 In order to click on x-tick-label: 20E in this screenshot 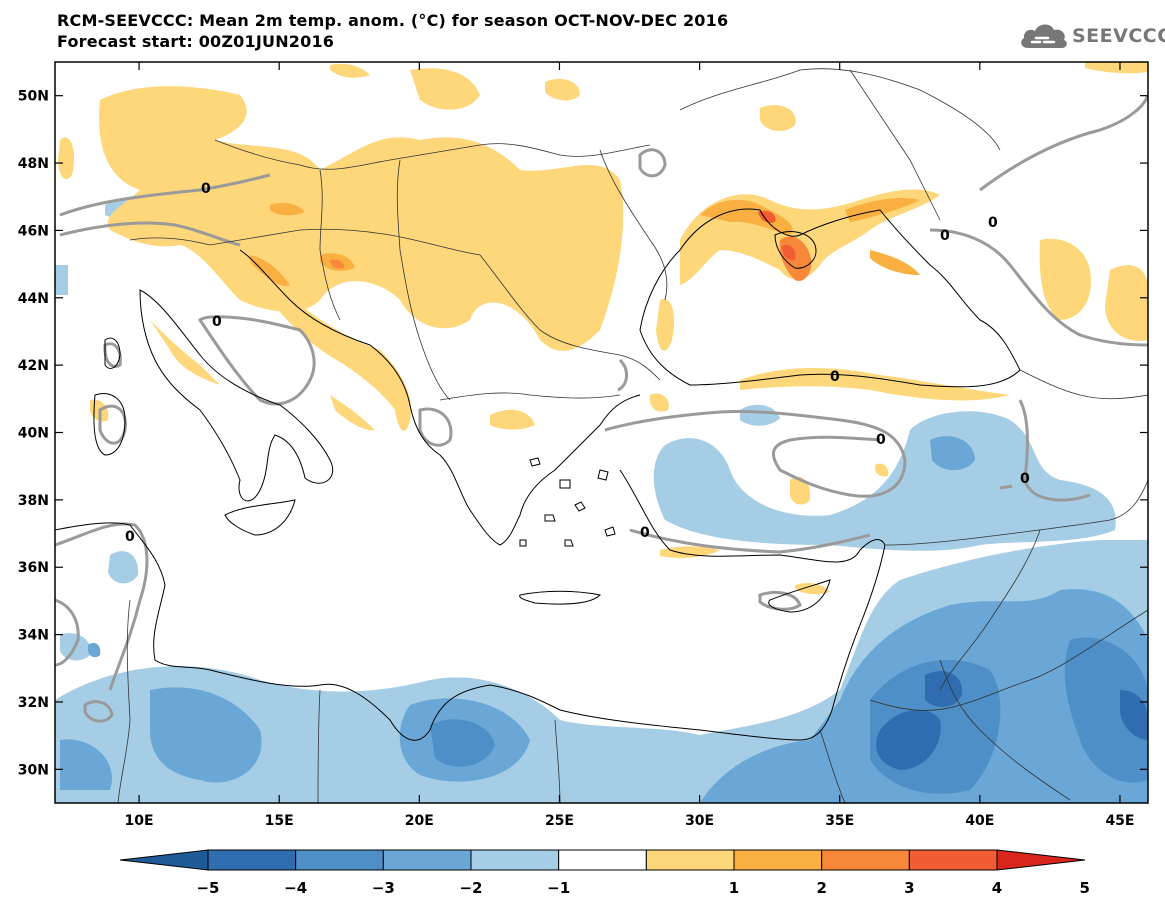, I will do `click(419, 821)`.